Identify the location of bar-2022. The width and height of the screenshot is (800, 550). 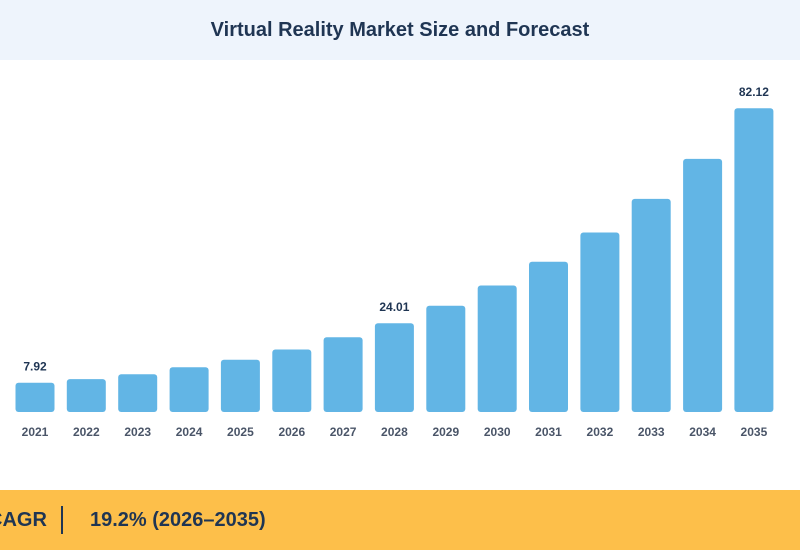
(86, 395).